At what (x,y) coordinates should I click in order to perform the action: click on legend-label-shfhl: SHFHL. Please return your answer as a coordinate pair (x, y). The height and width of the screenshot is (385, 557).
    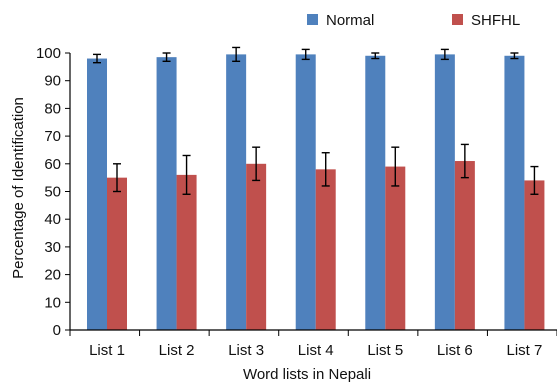
    Looking at the image, I should click on (495, 20).